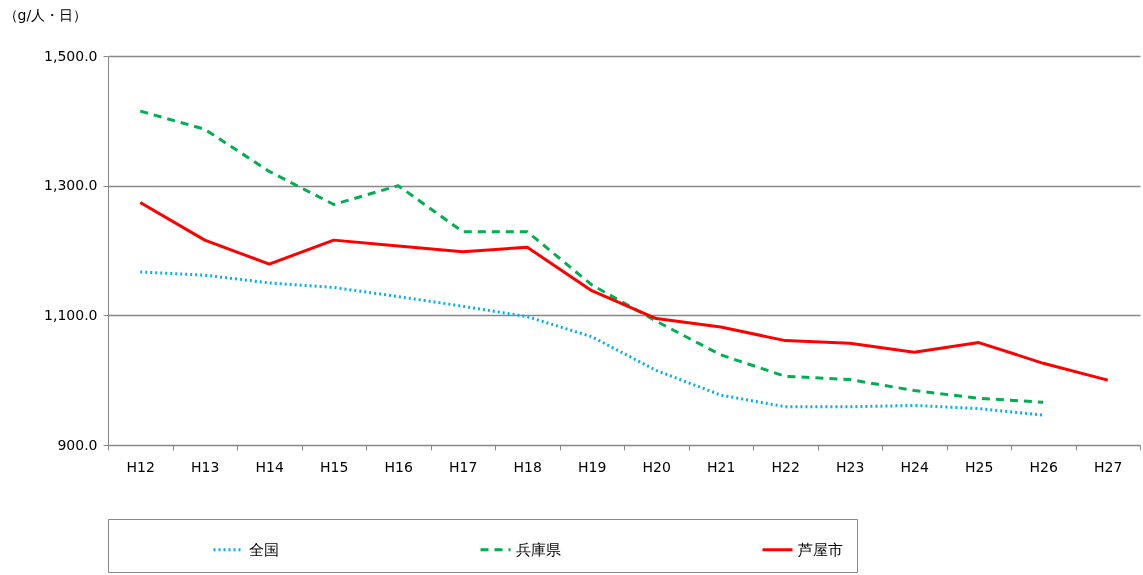 Image resolution: width=1143 pixels, height=575 pixels. I want to click on y-tick-label: 1,100.0, so click(71, 314).